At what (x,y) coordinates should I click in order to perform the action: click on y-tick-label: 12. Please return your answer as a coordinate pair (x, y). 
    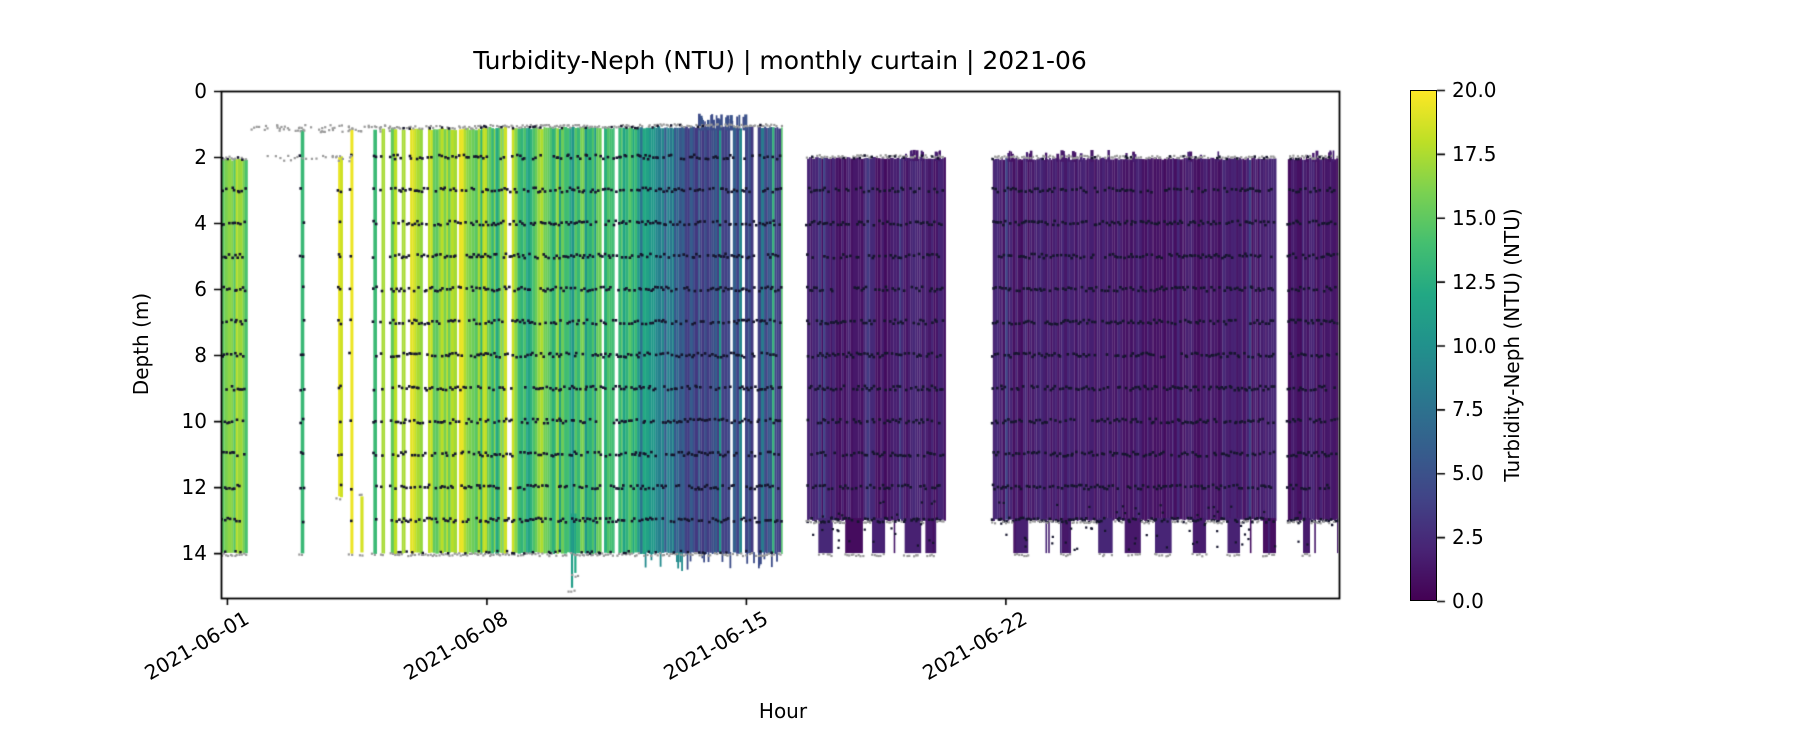
    Looking at the image, I should click on (194, 487).